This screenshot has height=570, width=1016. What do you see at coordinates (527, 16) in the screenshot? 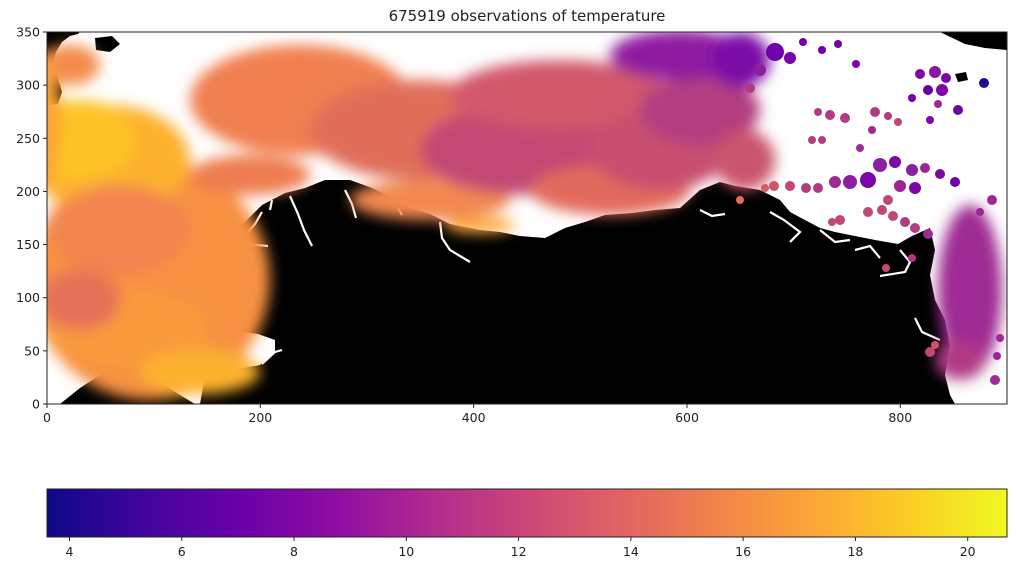
I see `chart-title: 675919 observations of temperature` at bounding box center [527, 16].